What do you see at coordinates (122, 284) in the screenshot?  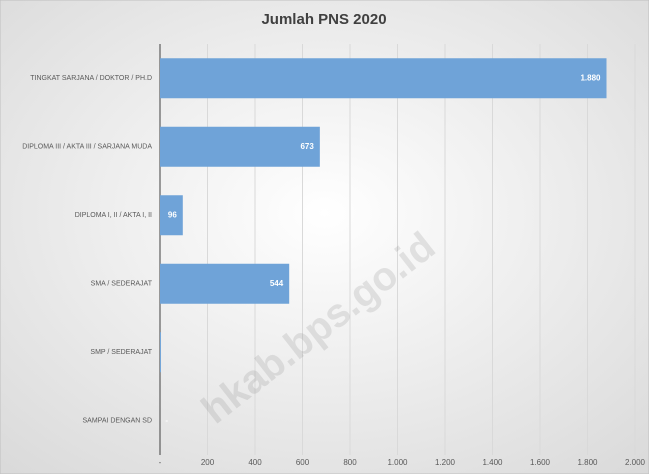 I see `y-tick-label: SMA / SEDERAJAT` at bounding box center [122, 284].